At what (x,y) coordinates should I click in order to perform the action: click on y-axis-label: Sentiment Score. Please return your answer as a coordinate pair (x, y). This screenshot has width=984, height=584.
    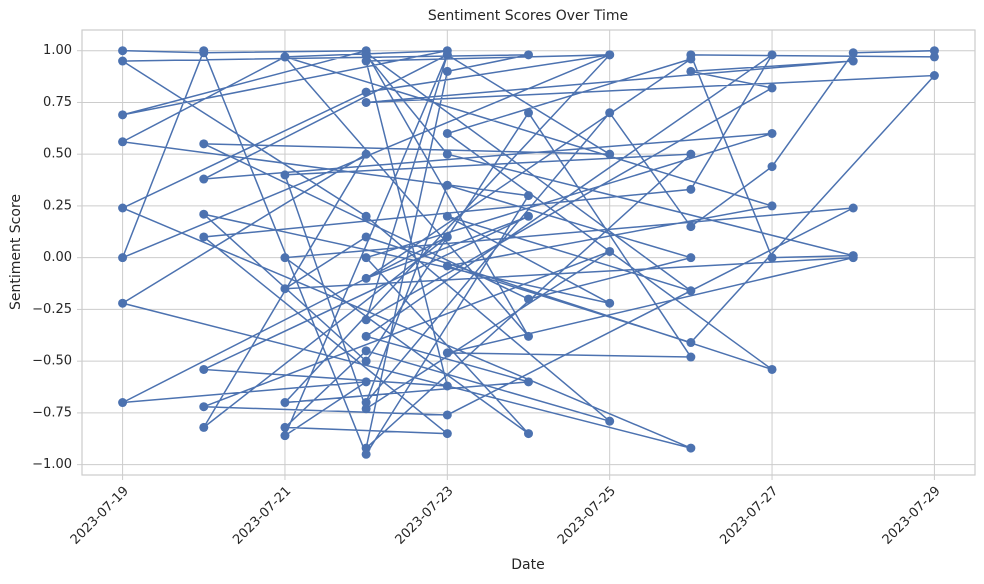
    Looking at the image, I should click on (16, 252).